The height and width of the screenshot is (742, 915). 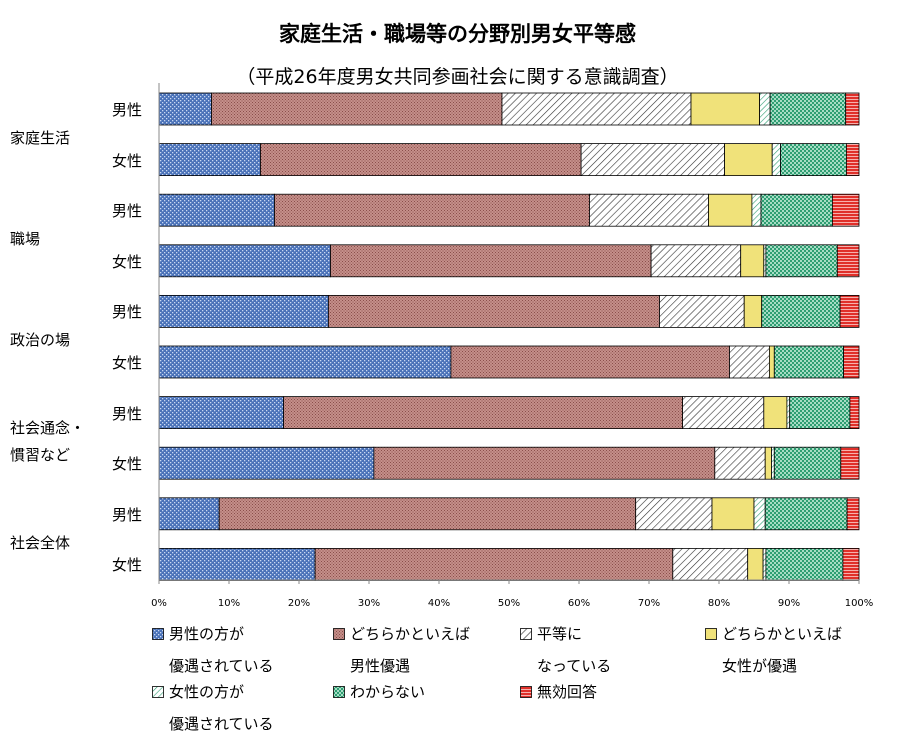 I want to click on legend-label: どちらかといえば 男性優遇, so click(x=410, y=650).